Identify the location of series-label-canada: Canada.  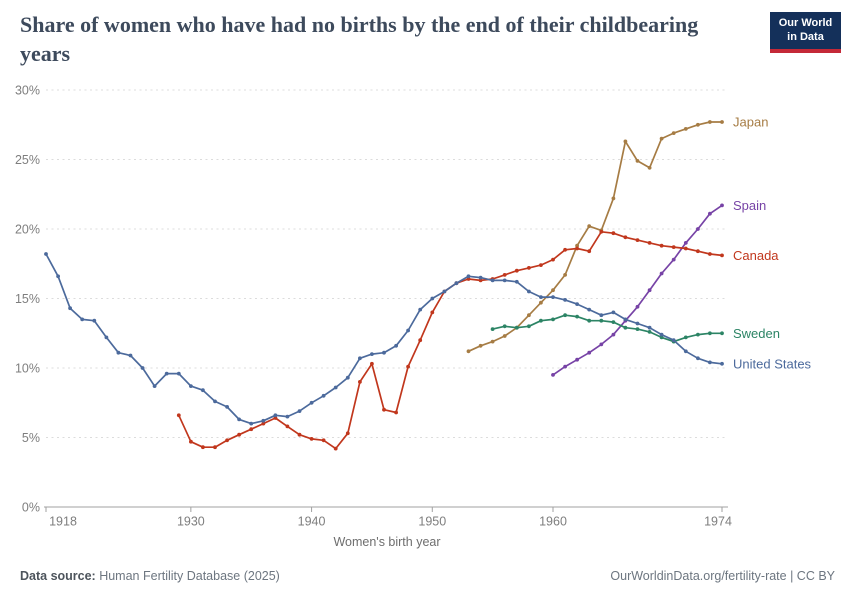
(756, 255).